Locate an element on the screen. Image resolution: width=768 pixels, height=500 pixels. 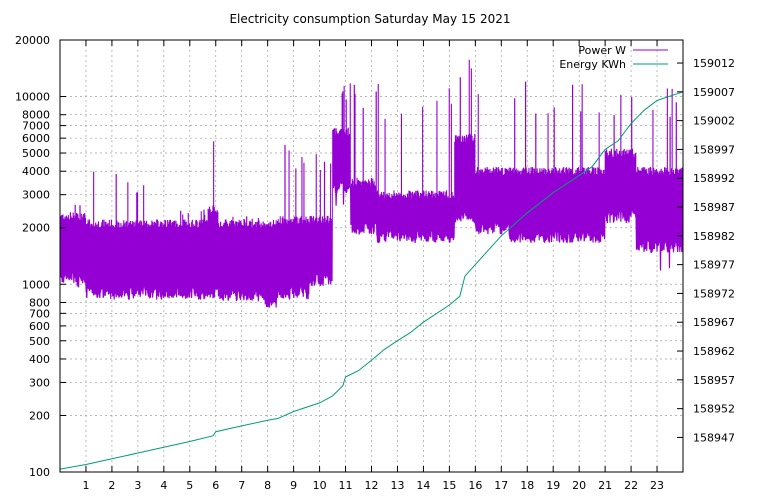
y2-tick-label: 158967 is located at coordinates (714, 322).